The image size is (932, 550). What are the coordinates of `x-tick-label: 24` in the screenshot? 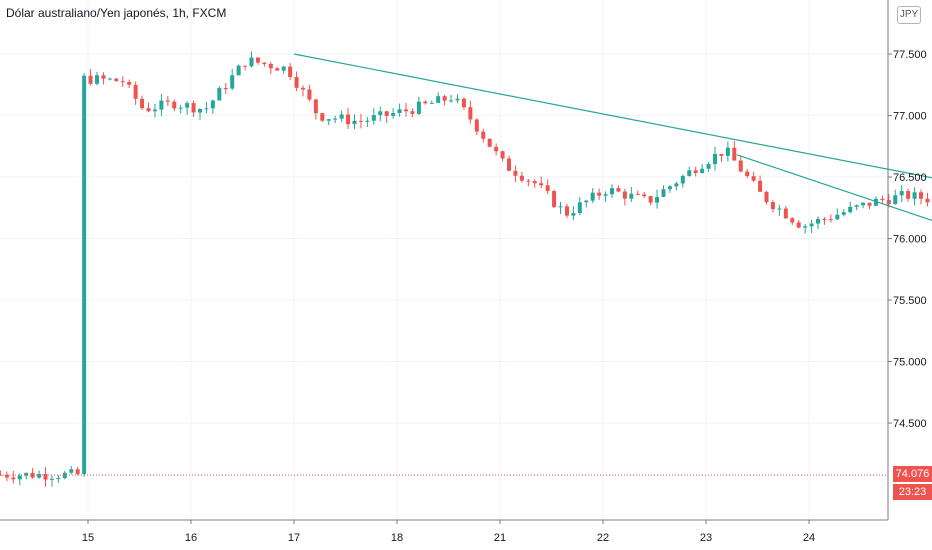 It's located at (809, 538).